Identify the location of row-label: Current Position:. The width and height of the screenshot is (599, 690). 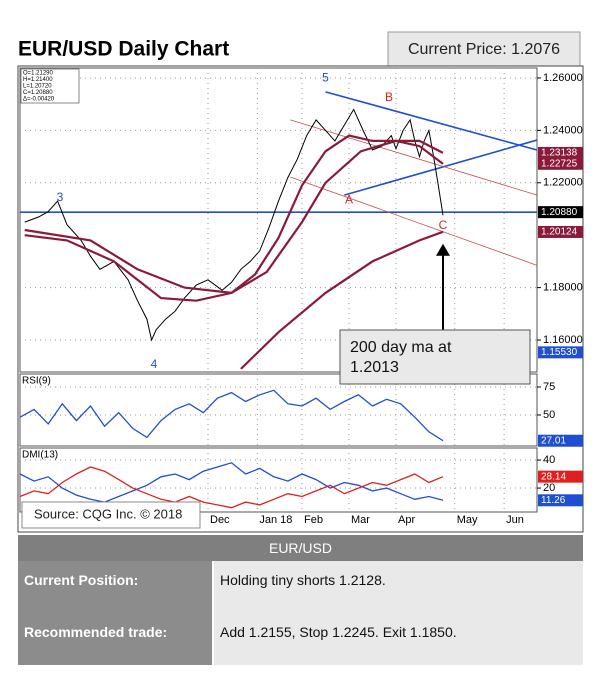
(115, 580).